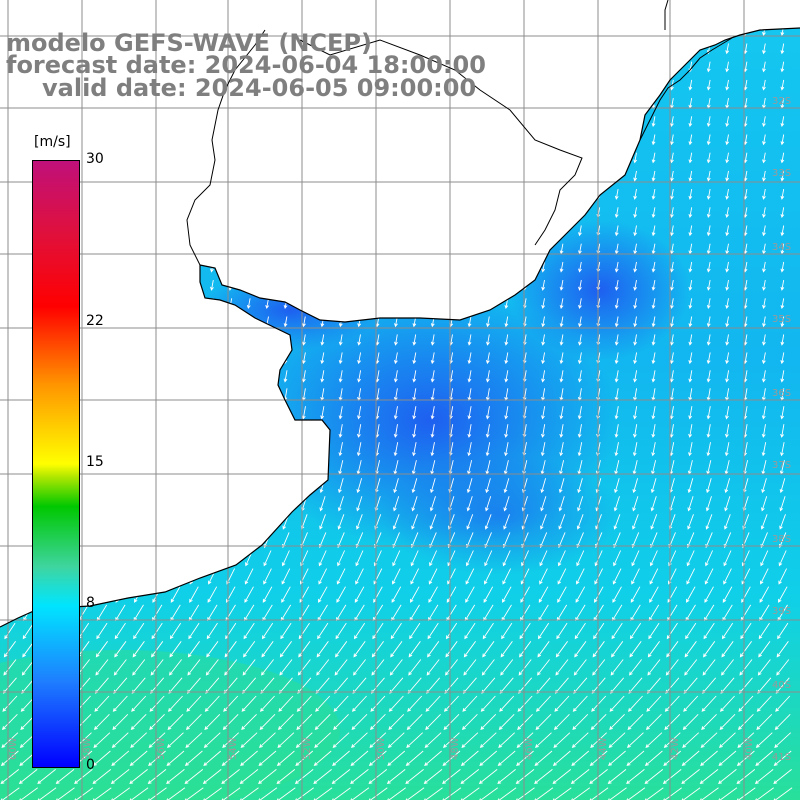  Describe the element at coordinates (781, 247) in the screenshot. I see `latitude-label: 34S` at that location.